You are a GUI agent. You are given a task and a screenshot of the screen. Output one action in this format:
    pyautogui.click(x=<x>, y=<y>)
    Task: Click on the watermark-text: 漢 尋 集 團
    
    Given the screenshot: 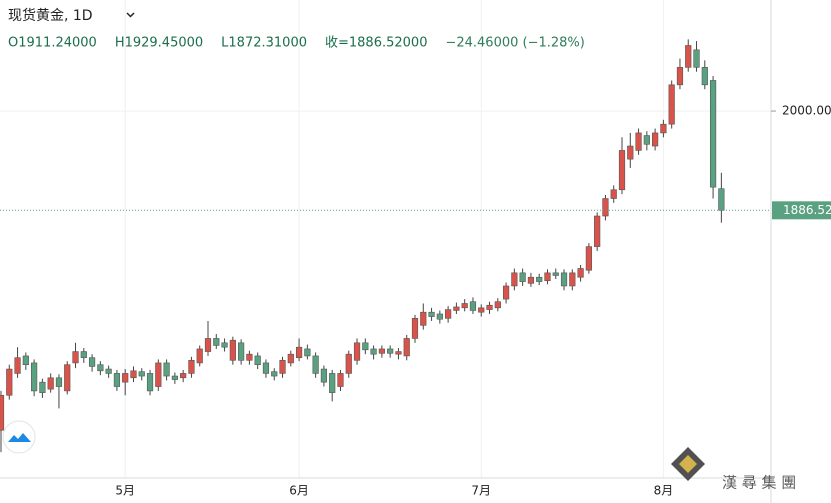 What is the action you would take?
    pyautogui.click(x=759, y=483)
    